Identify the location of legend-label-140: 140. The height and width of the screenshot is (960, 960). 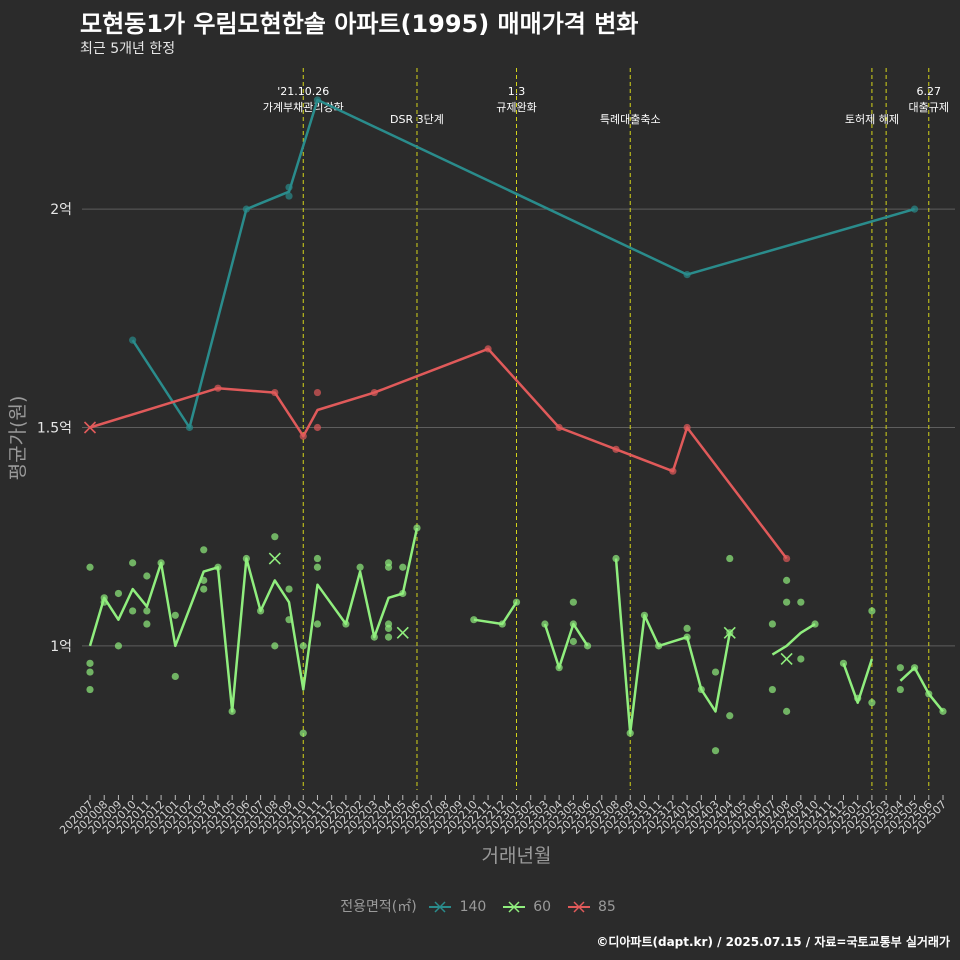
(473, 907).